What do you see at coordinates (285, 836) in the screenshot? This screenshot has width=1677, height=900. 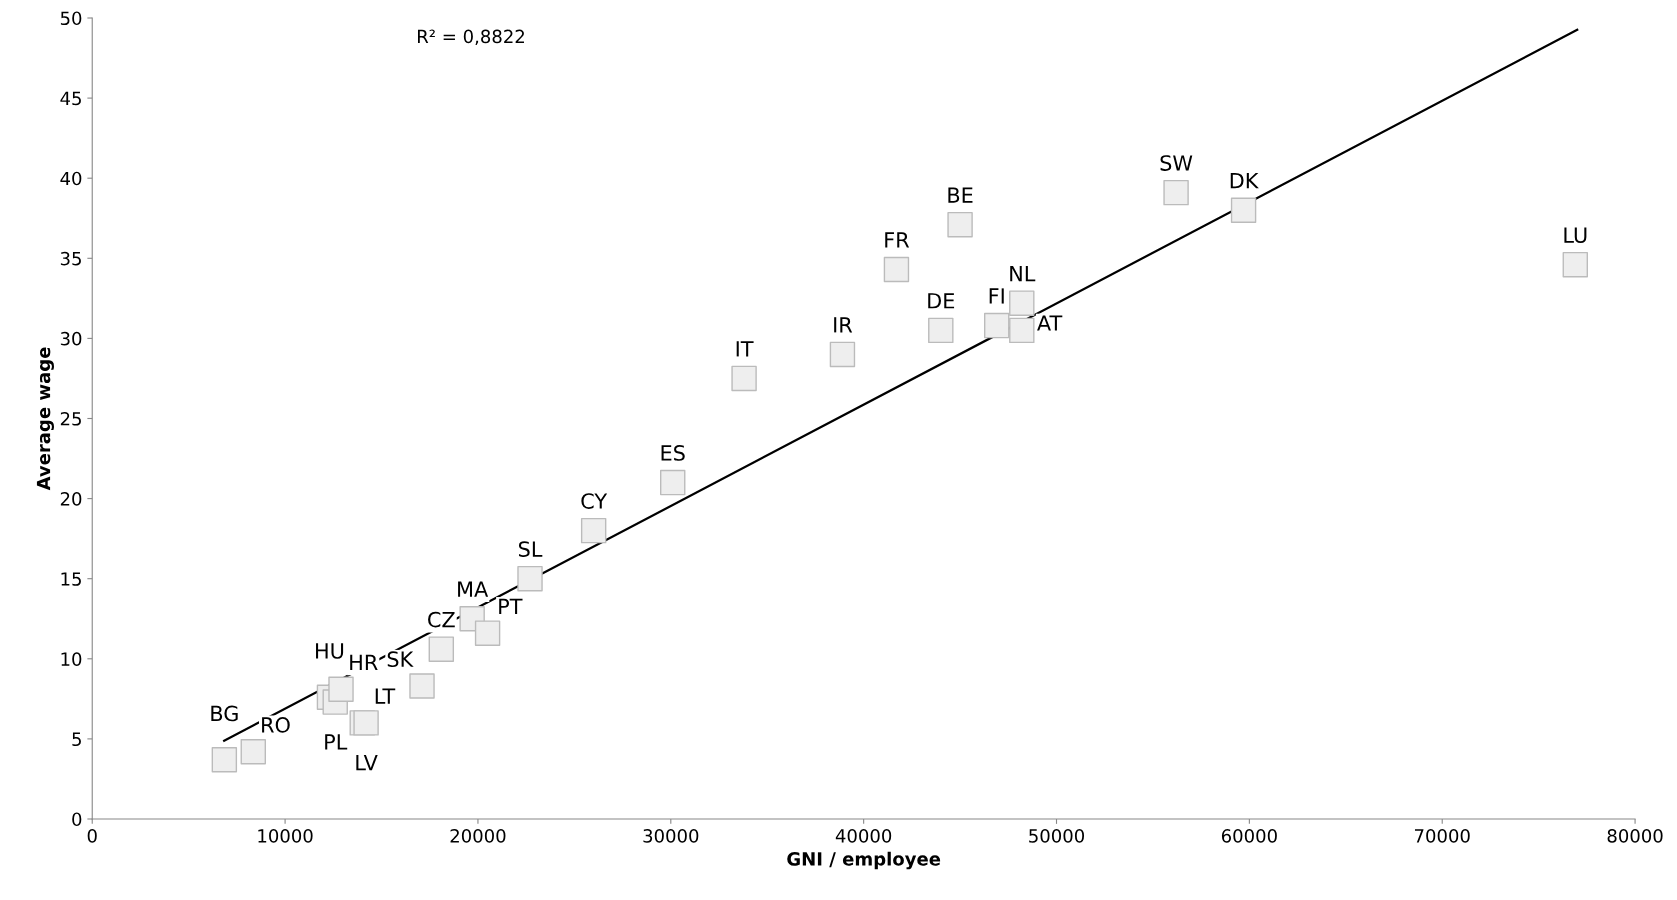 I see `x-tick-label: 10000` at bounding box center [285, 836].